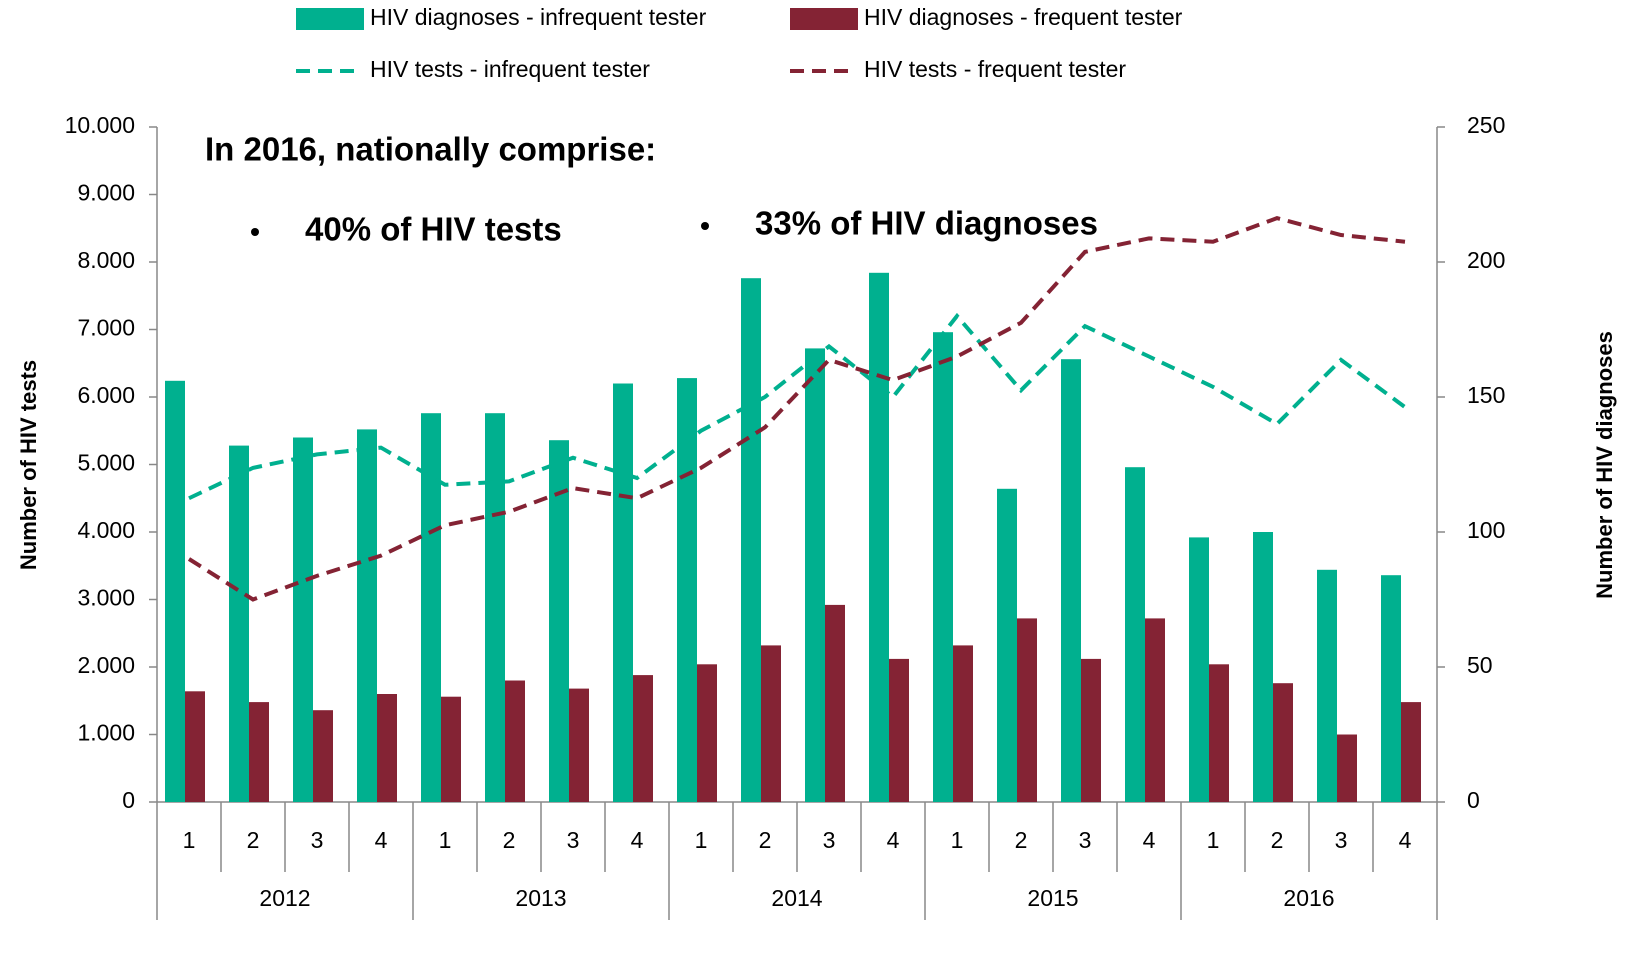  Describe the element at coordinates (106, 733) in the screenshot. I see `y-tick-label: 1.000` at that location.